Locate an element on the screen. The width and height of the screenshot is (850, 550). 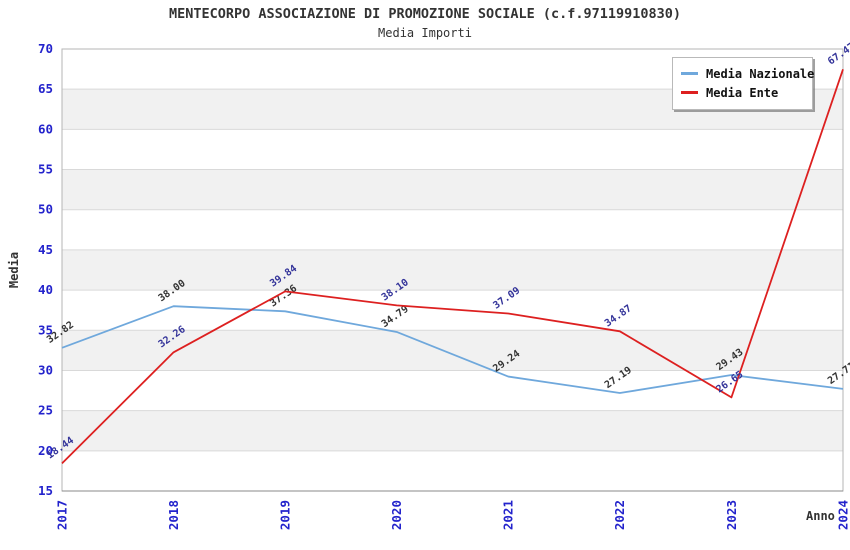
y-tick-label: 25 is located at coordinates (45, 410).